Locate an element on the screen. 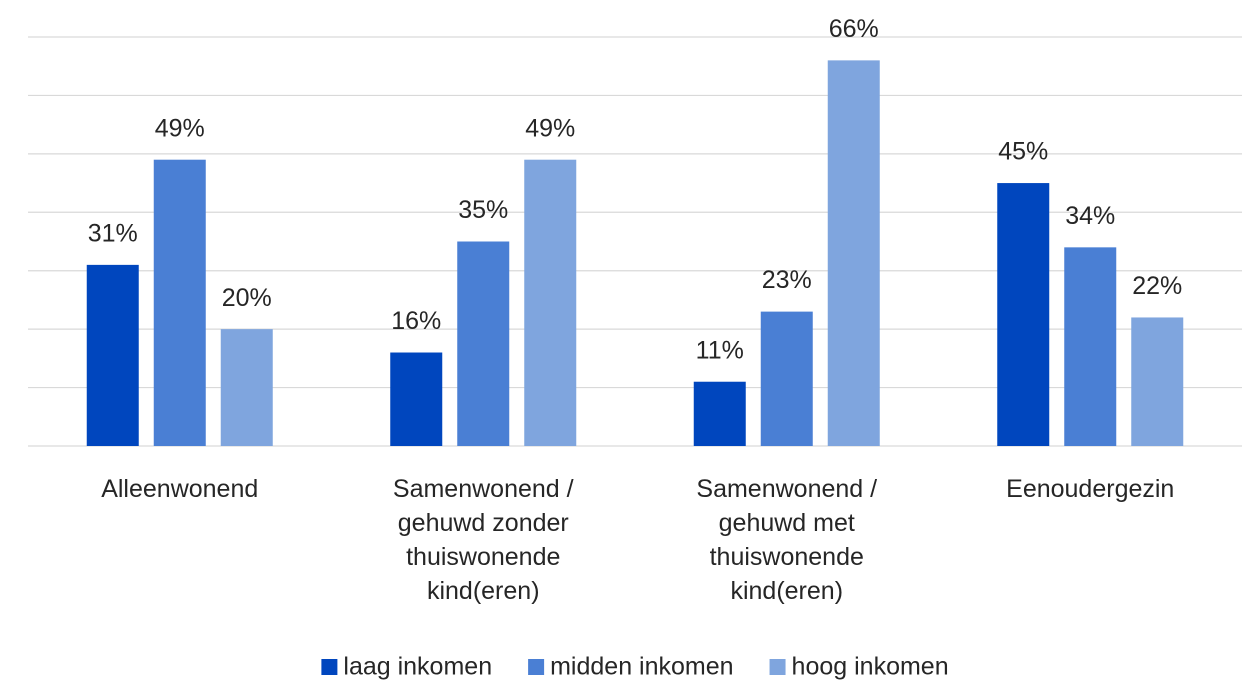 This screenshot has height=691, width=1242. legend: laag inkomen midden inkomen hoog inkomen is located at coordinates (635, 667).